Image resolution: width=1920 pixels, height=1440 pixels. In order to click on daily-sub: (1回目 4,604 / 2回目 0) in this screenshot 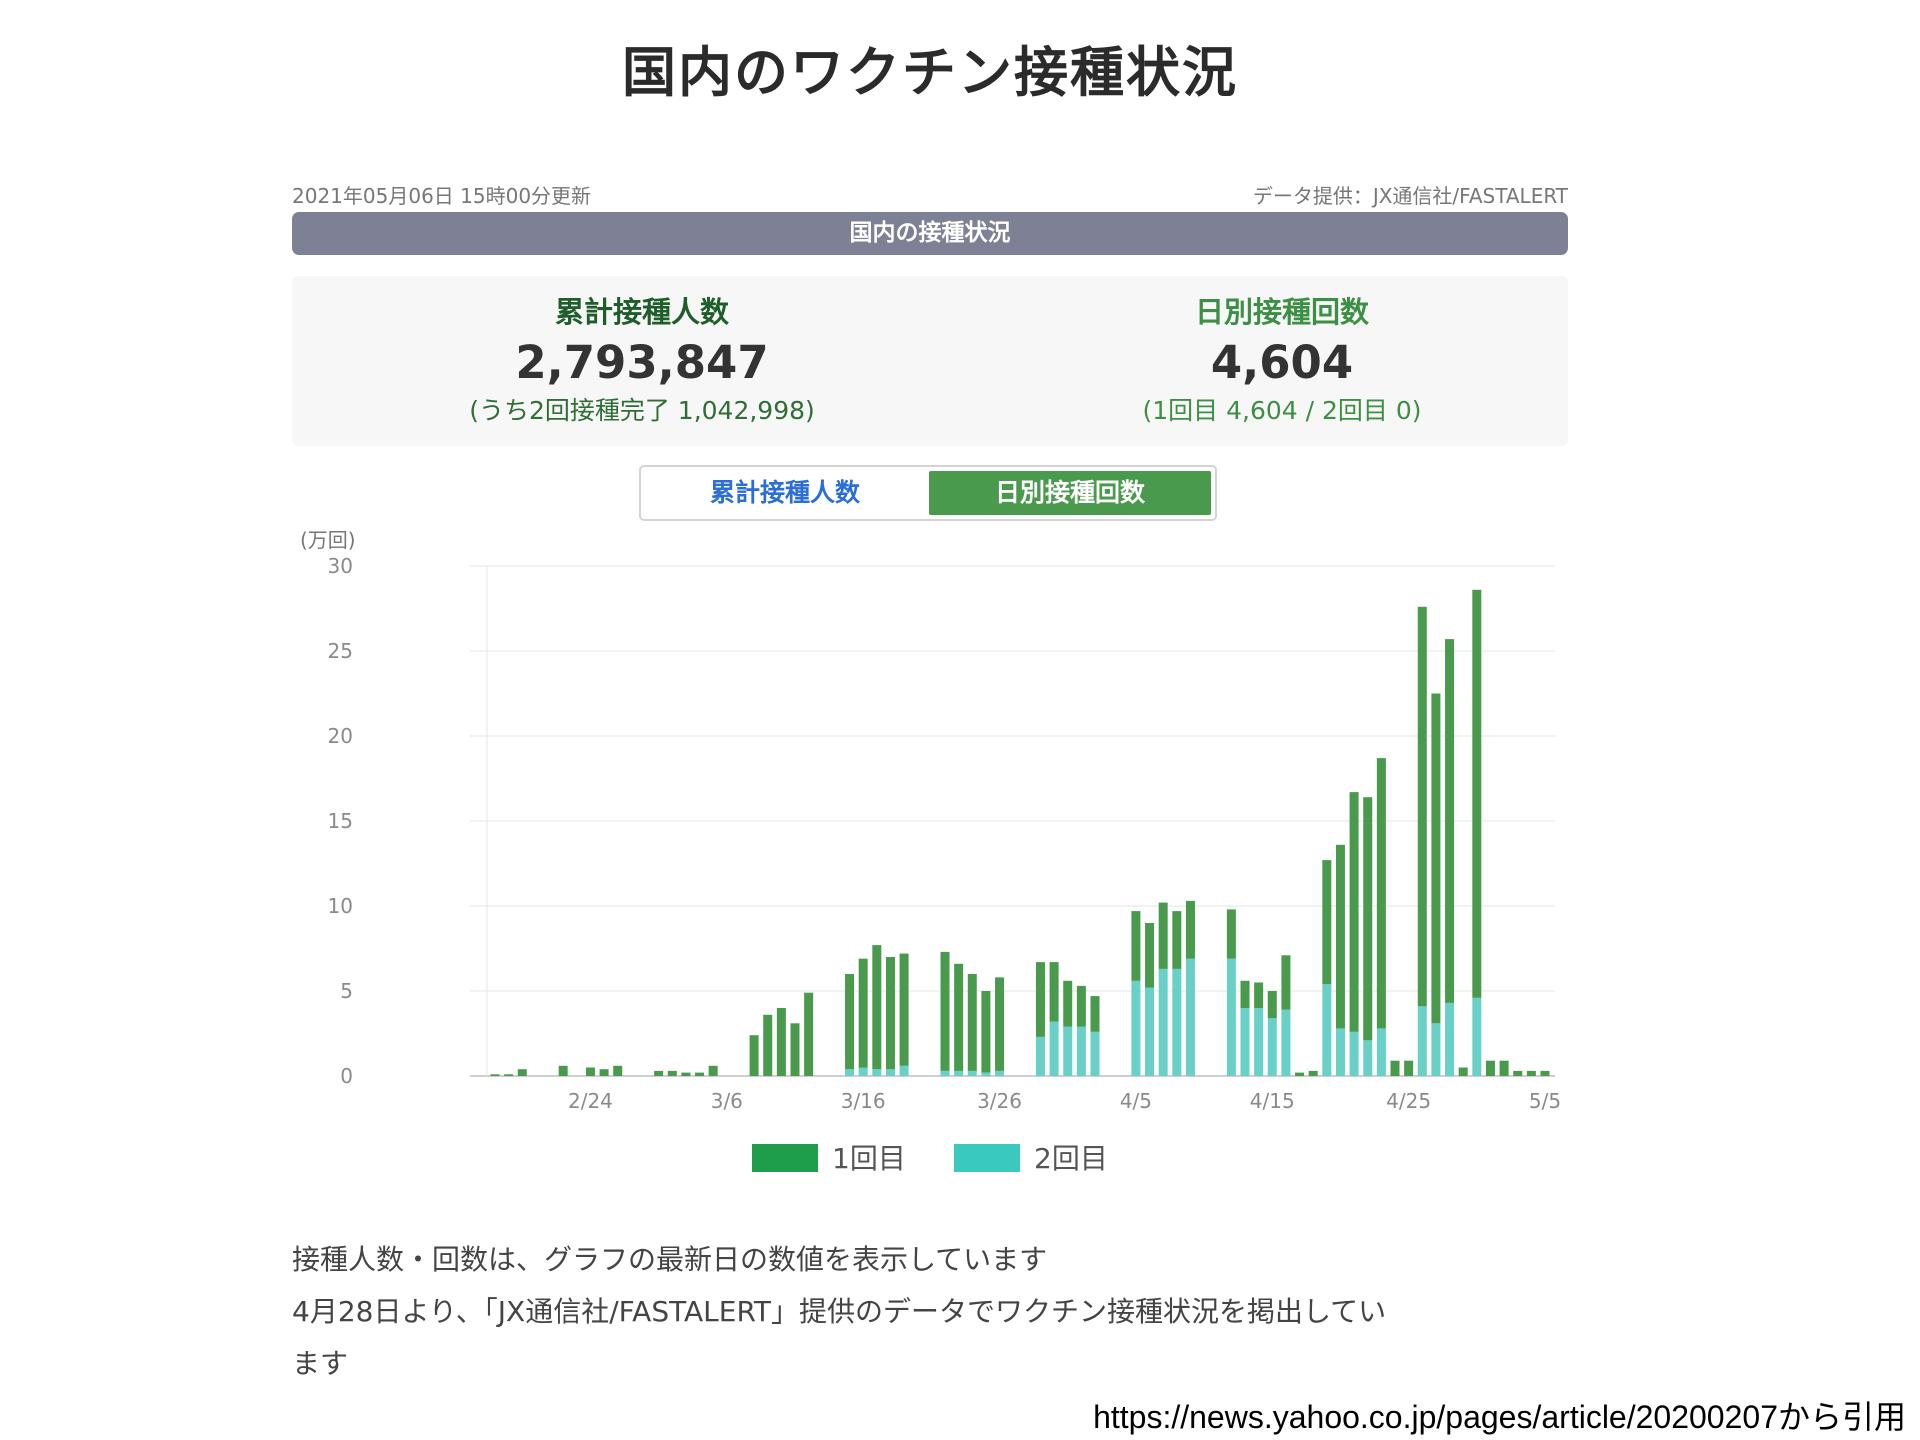, I will do `click(1282, 410)`.